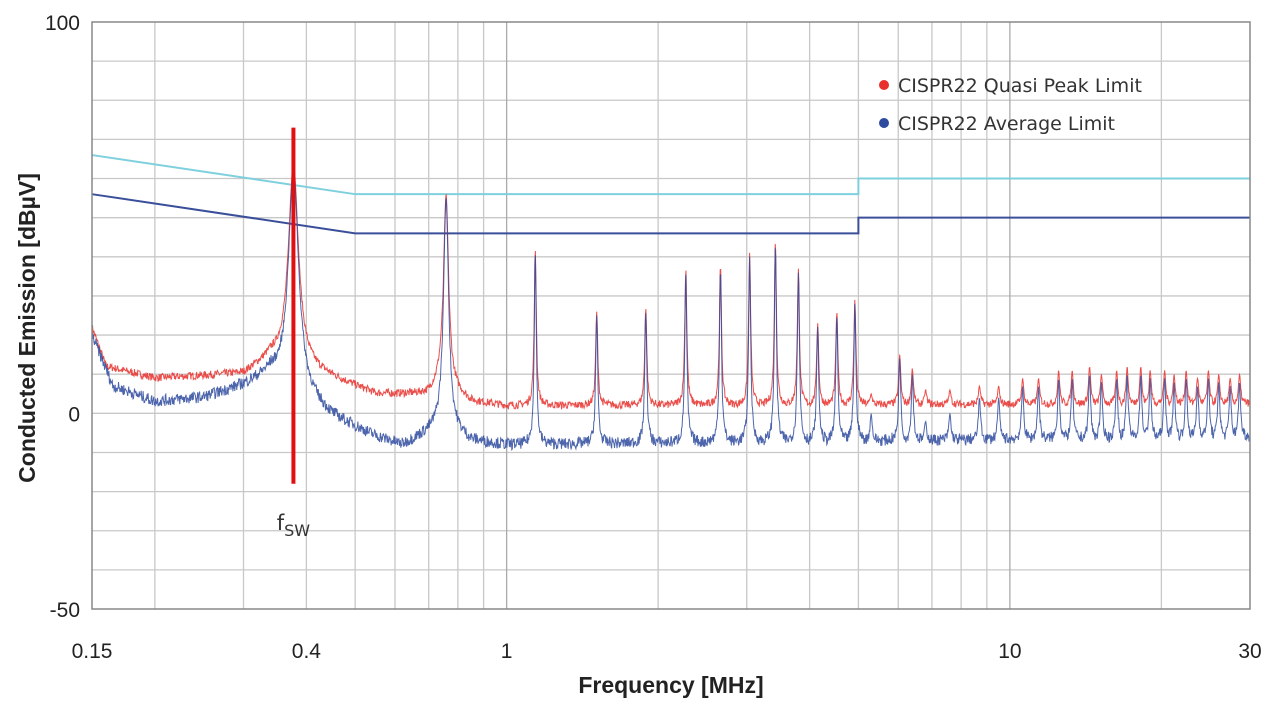  Describe the element at coordinates (1009, 651) in the screenshot. I see `x-tick-label: 10` at that location.